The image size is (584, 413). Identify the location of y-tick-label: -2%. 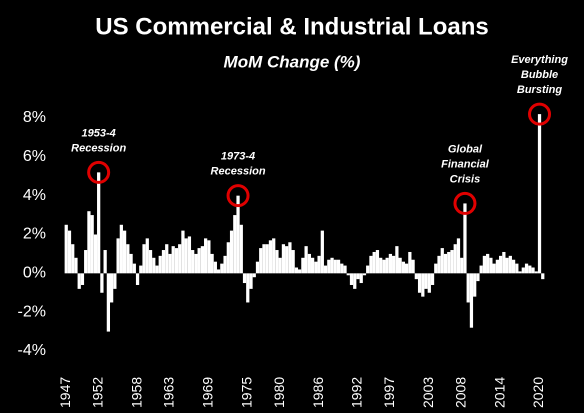
(32, 311).